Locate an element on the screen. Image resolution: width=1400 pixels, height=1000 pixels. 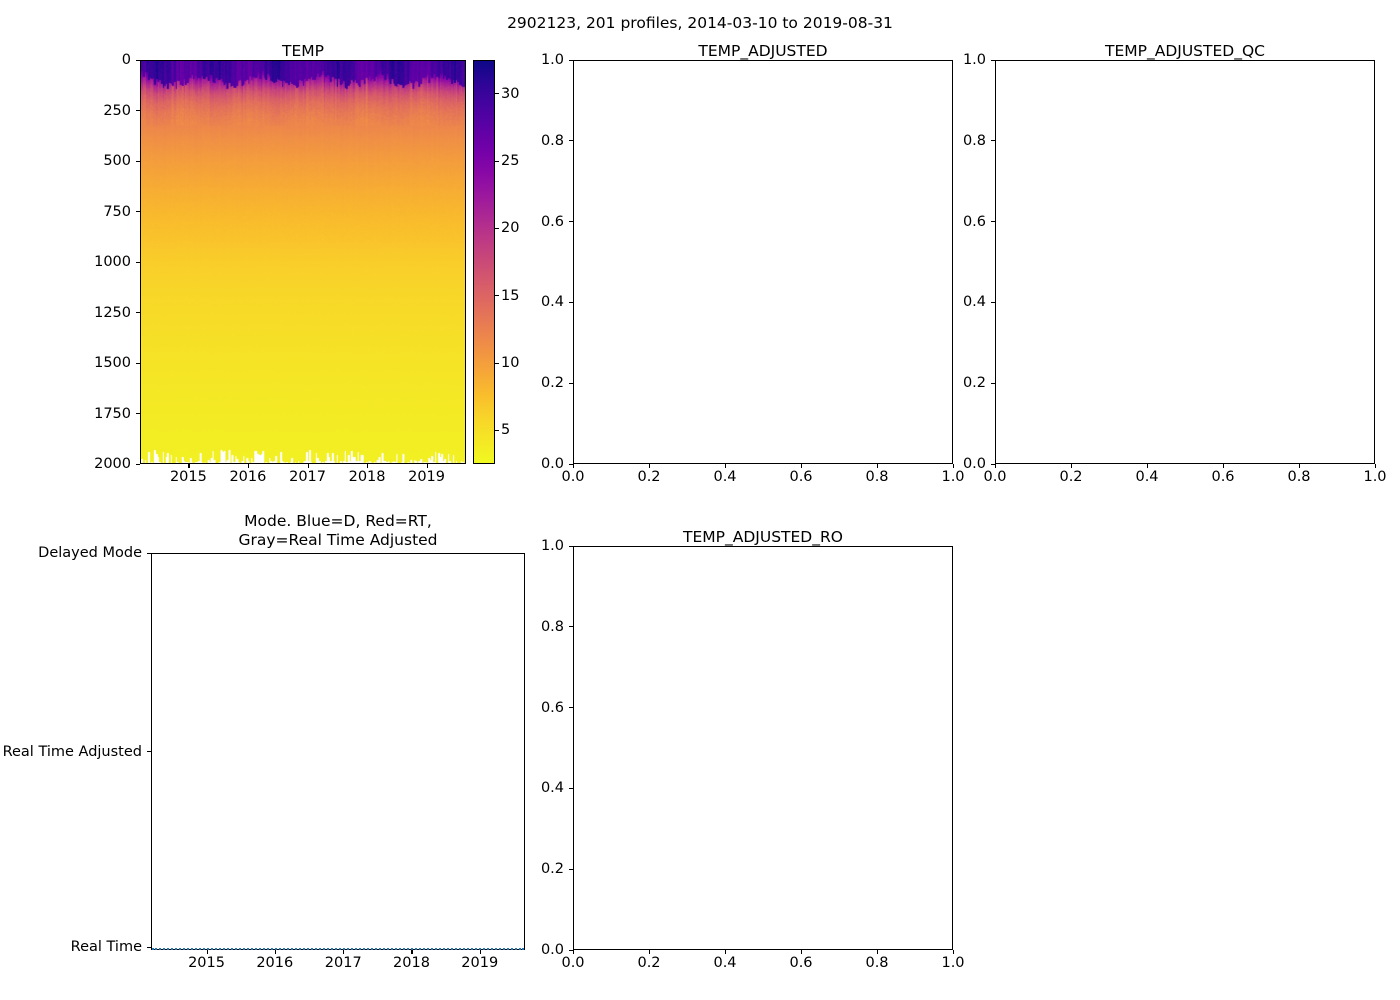
y-tick-label: 2000 is located at coordinates (112, 464).